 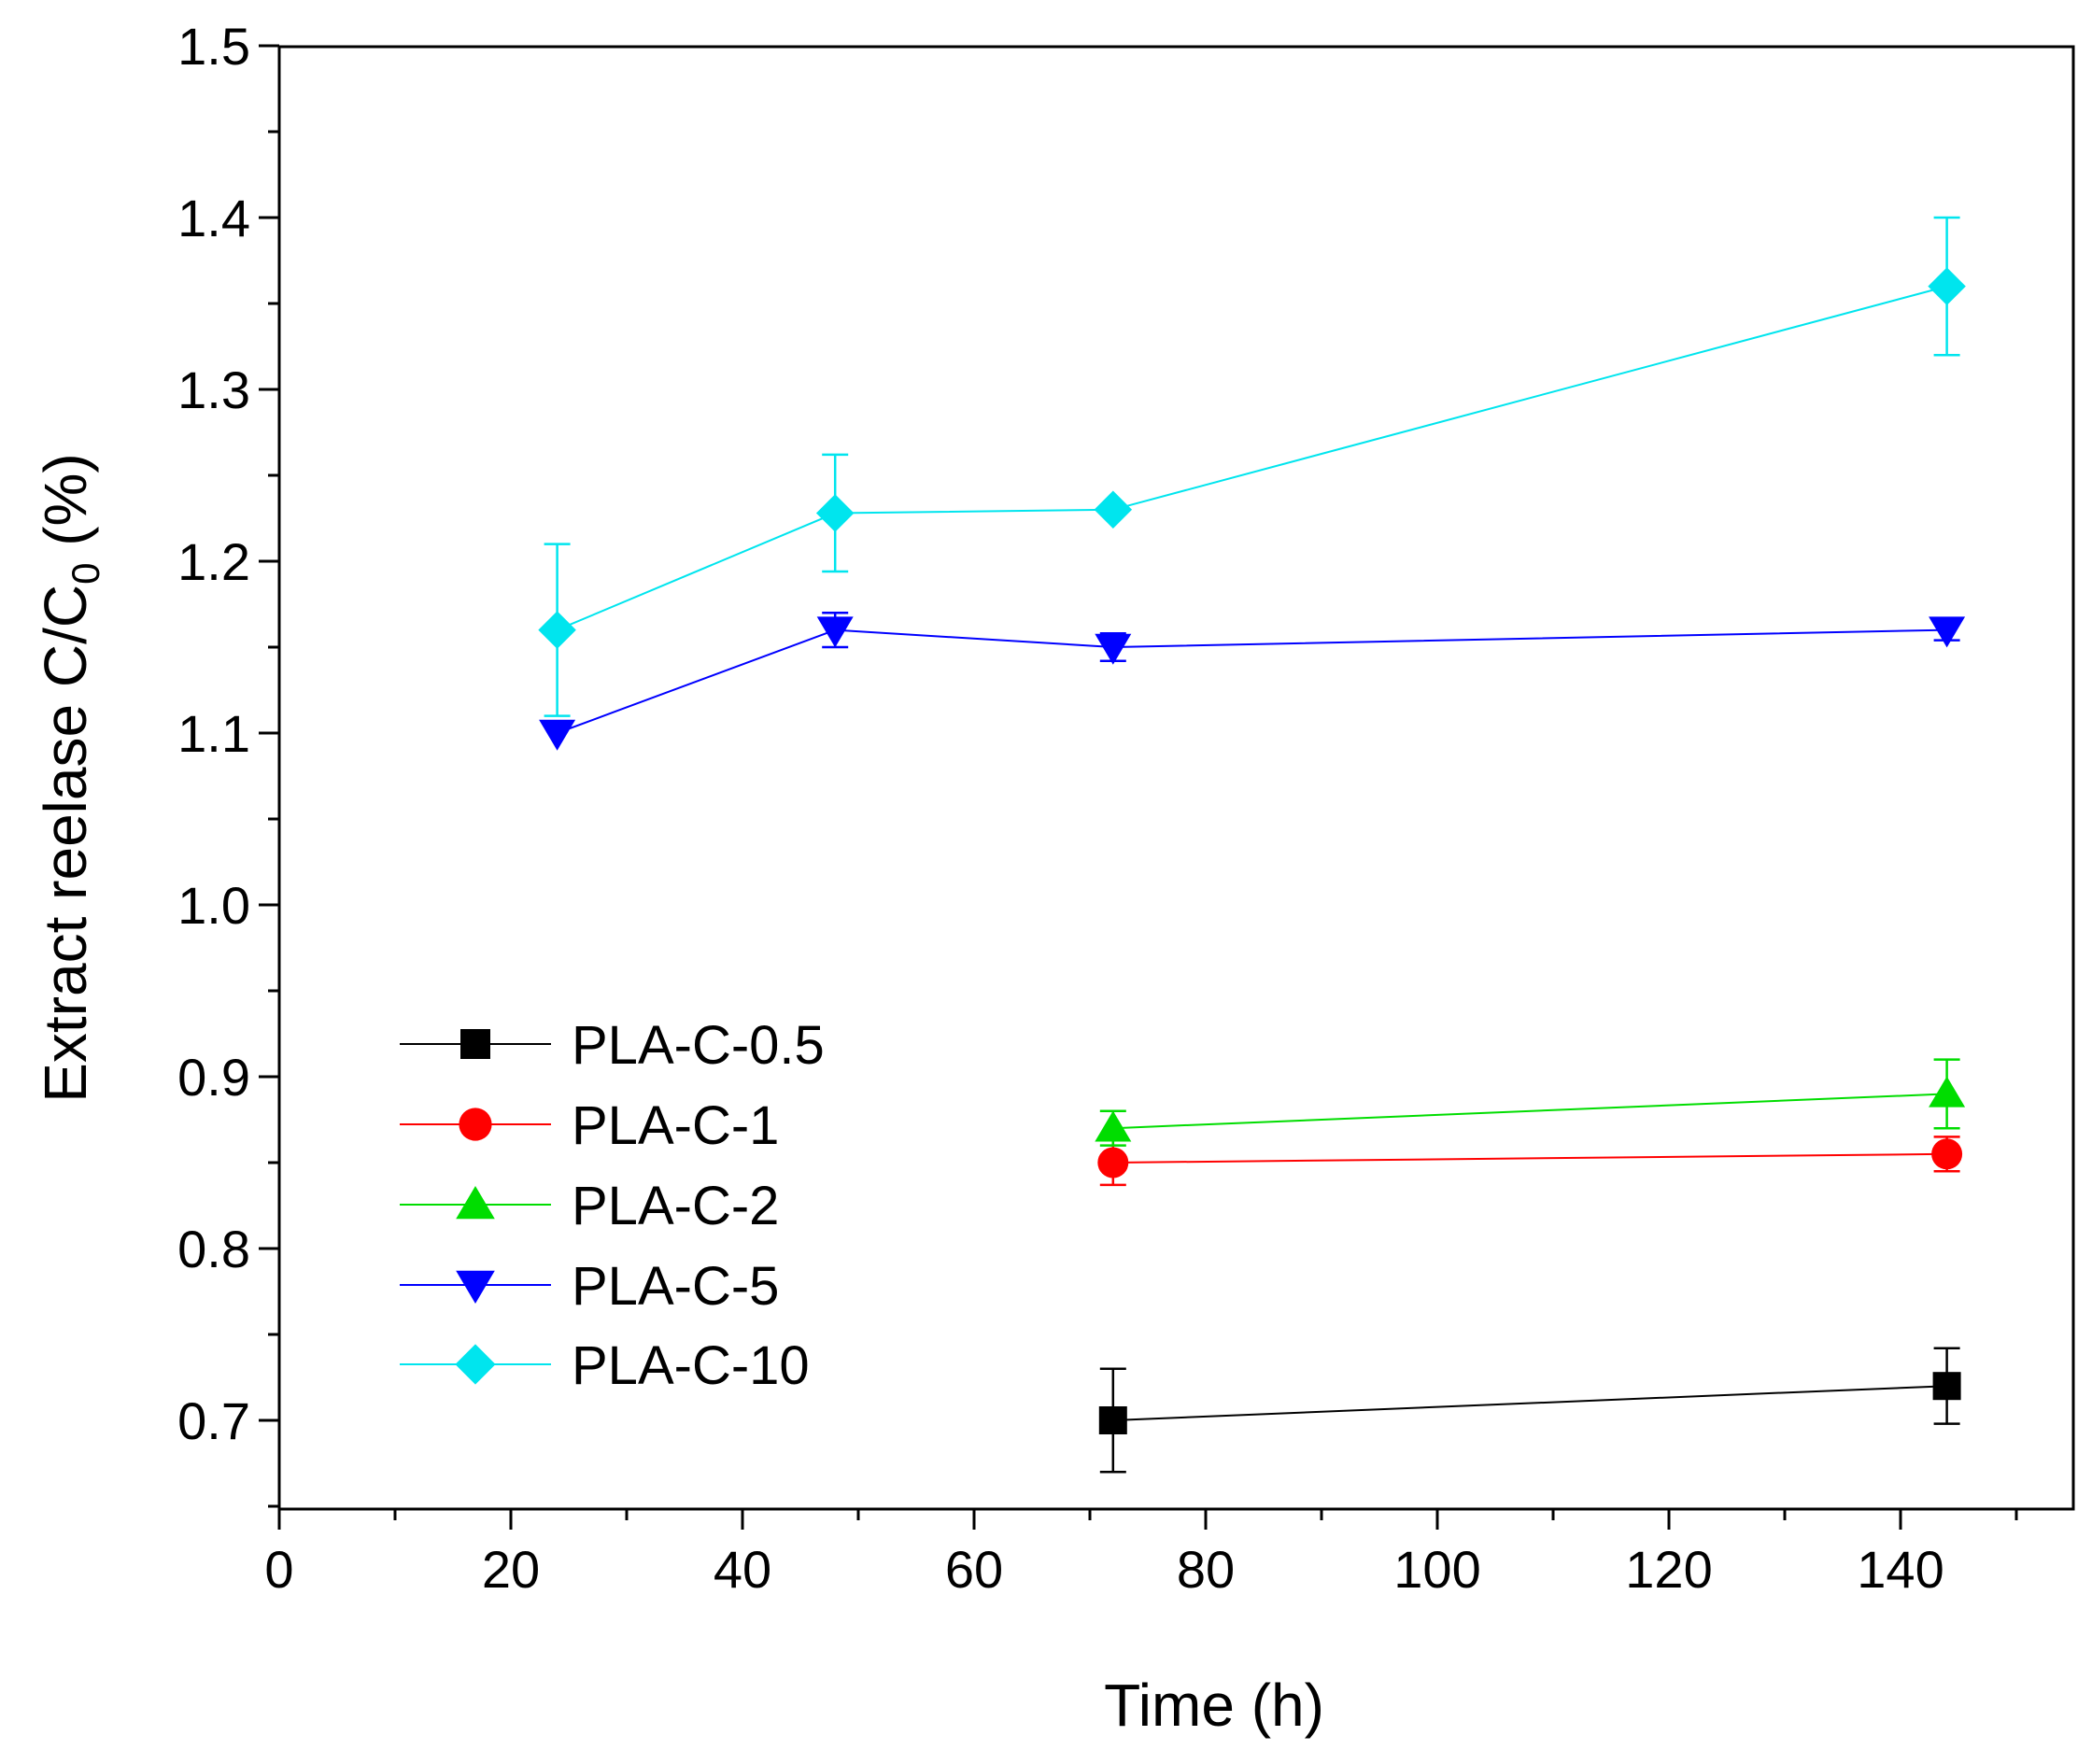 I want to click on legend-item: PLA-C-2, so click(x=590, y=1206).